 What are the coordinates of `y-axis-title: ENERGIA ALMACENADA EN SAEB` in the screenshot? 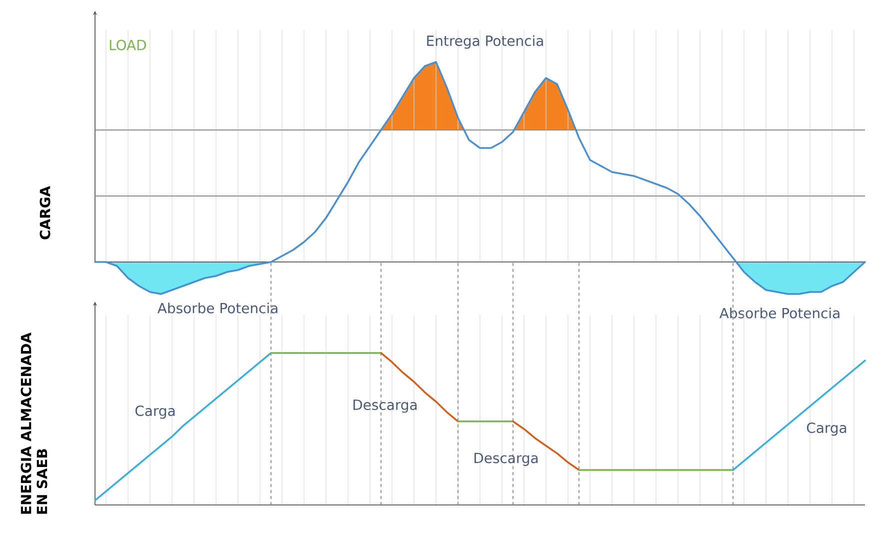 It's located at (34, 423).